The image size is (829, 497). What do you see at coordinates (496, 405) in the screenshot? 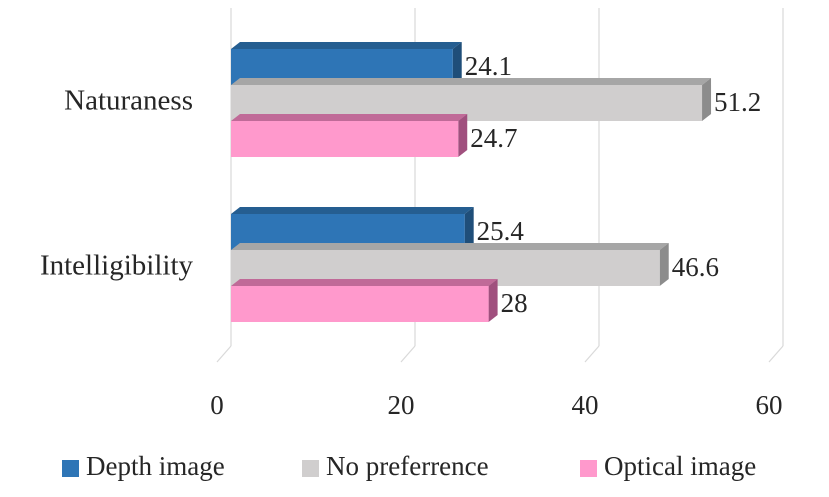
I see `value-axis: 0 20 40 60` at bounding box center [496, 405].